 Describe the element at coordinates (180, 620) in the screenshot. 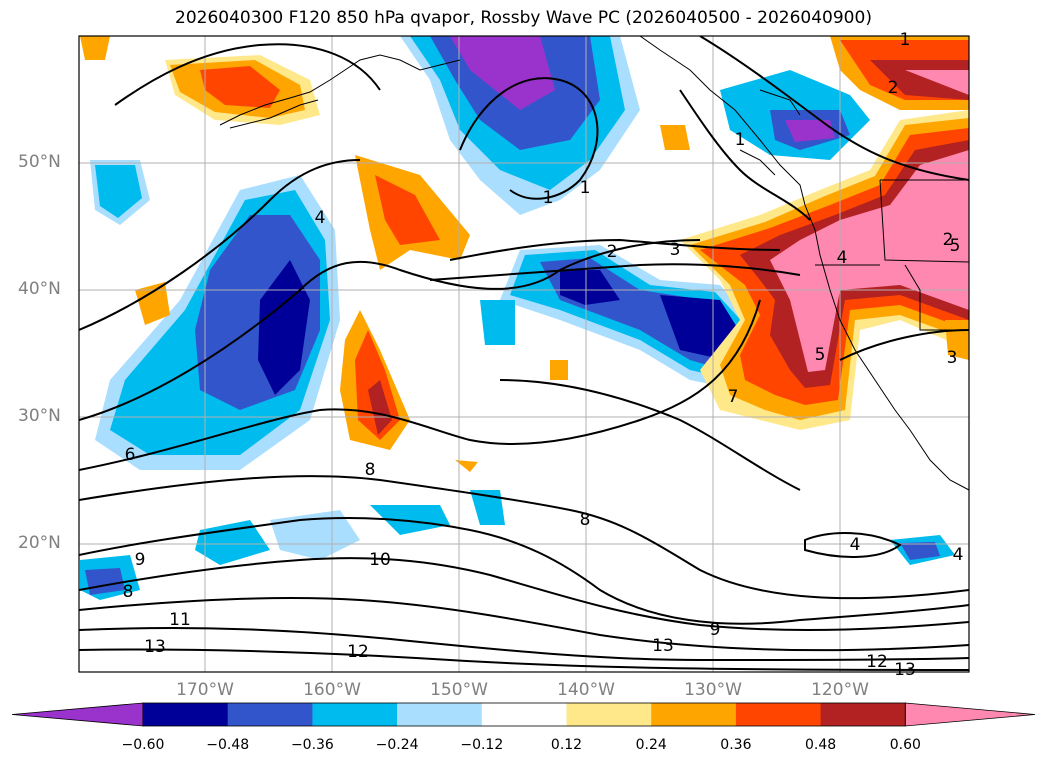

I see `contour-label: 11` at that location.